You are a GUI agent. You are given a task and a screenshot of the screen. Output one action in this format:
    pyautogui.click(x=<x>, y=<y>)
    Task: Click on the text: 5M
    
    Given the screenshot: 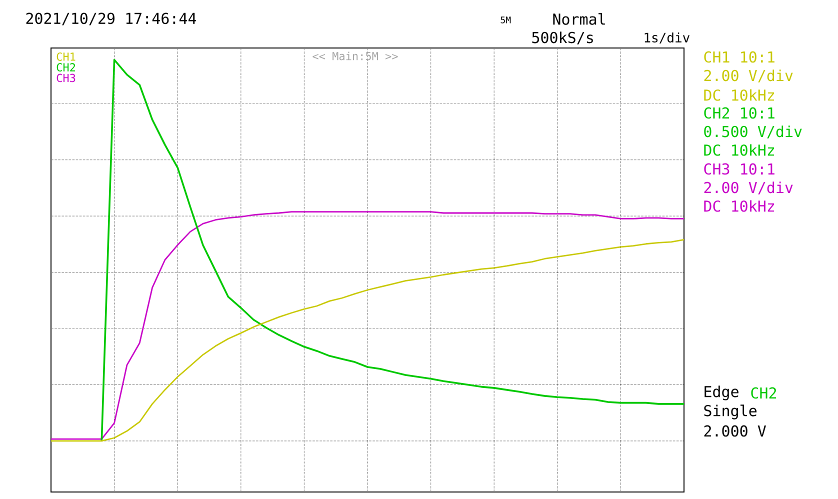 What is the action you would take?
    pyautogui.click(x=505, y=20)
    